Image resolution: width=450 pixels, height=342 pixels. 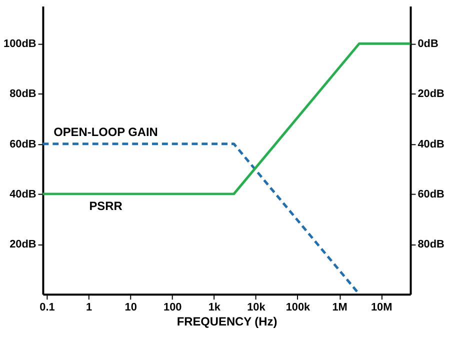 I want to click on series-label: PSRR, so click(x=106, y=205).